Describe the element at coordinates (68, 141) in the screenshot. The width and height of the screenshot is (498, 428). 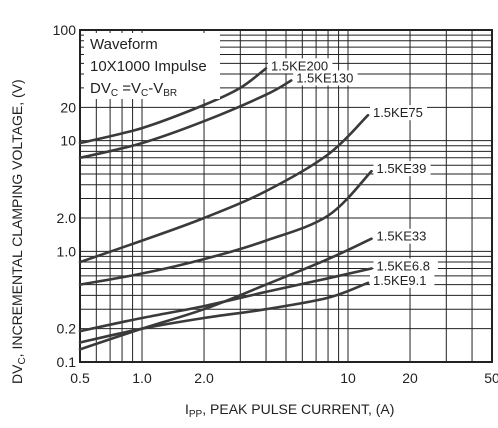
I see `y-tick-label: 10` at that location.